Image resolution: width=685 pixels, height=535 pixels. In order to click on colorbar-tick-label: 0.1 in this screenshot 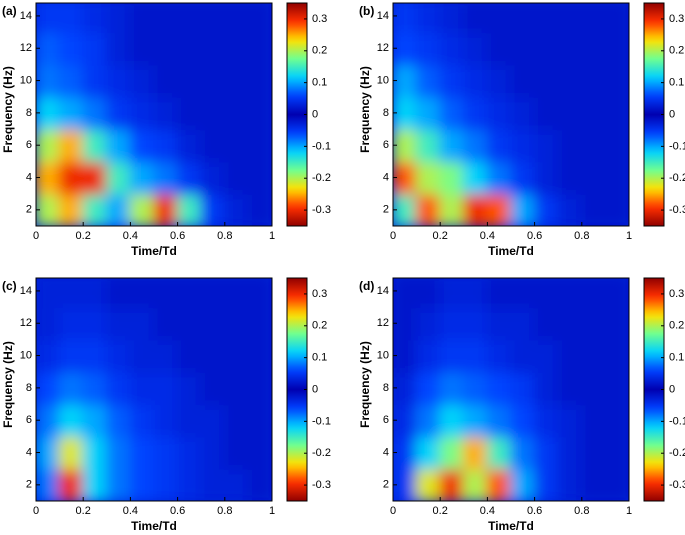, I will do `click(319, 358)`.